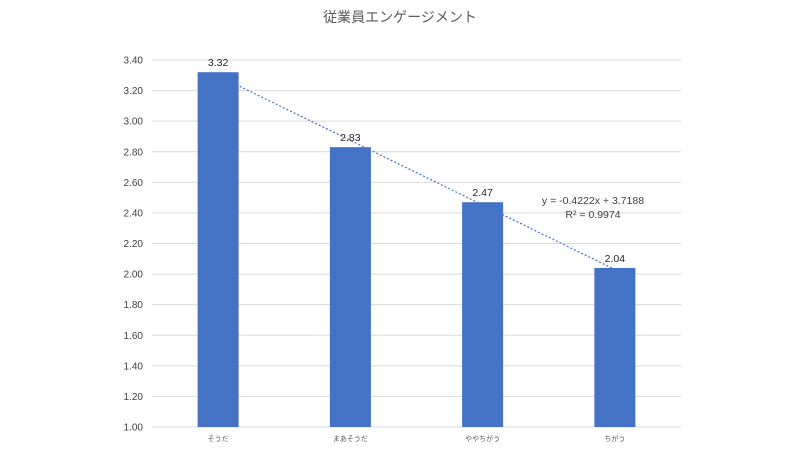 The image size is (800, 450). I want to click on data-label: 2.04, so click(615, 259).